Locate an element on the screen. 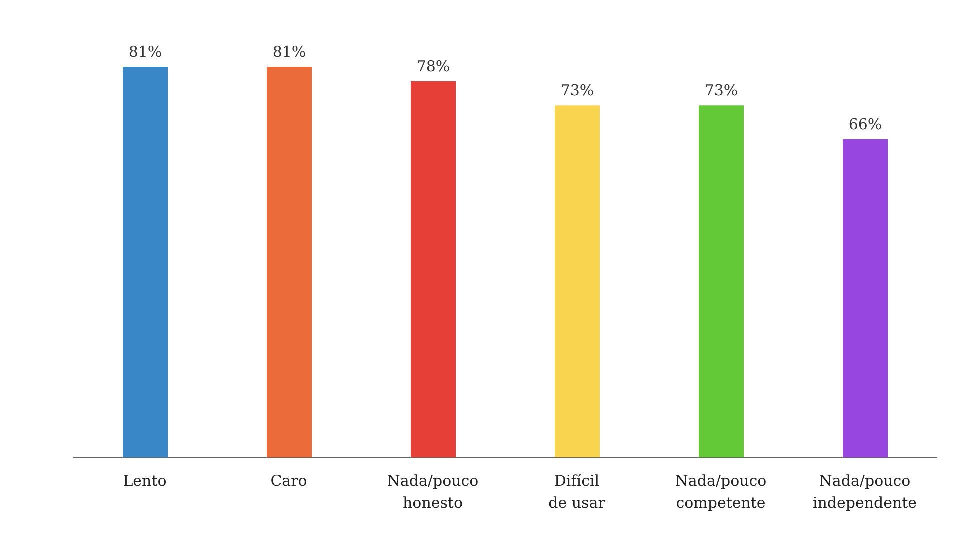 The width and height of the screenshot is (966, 556). x-tick-label: Nada/pouco competente is located at coordinates (721, 492).